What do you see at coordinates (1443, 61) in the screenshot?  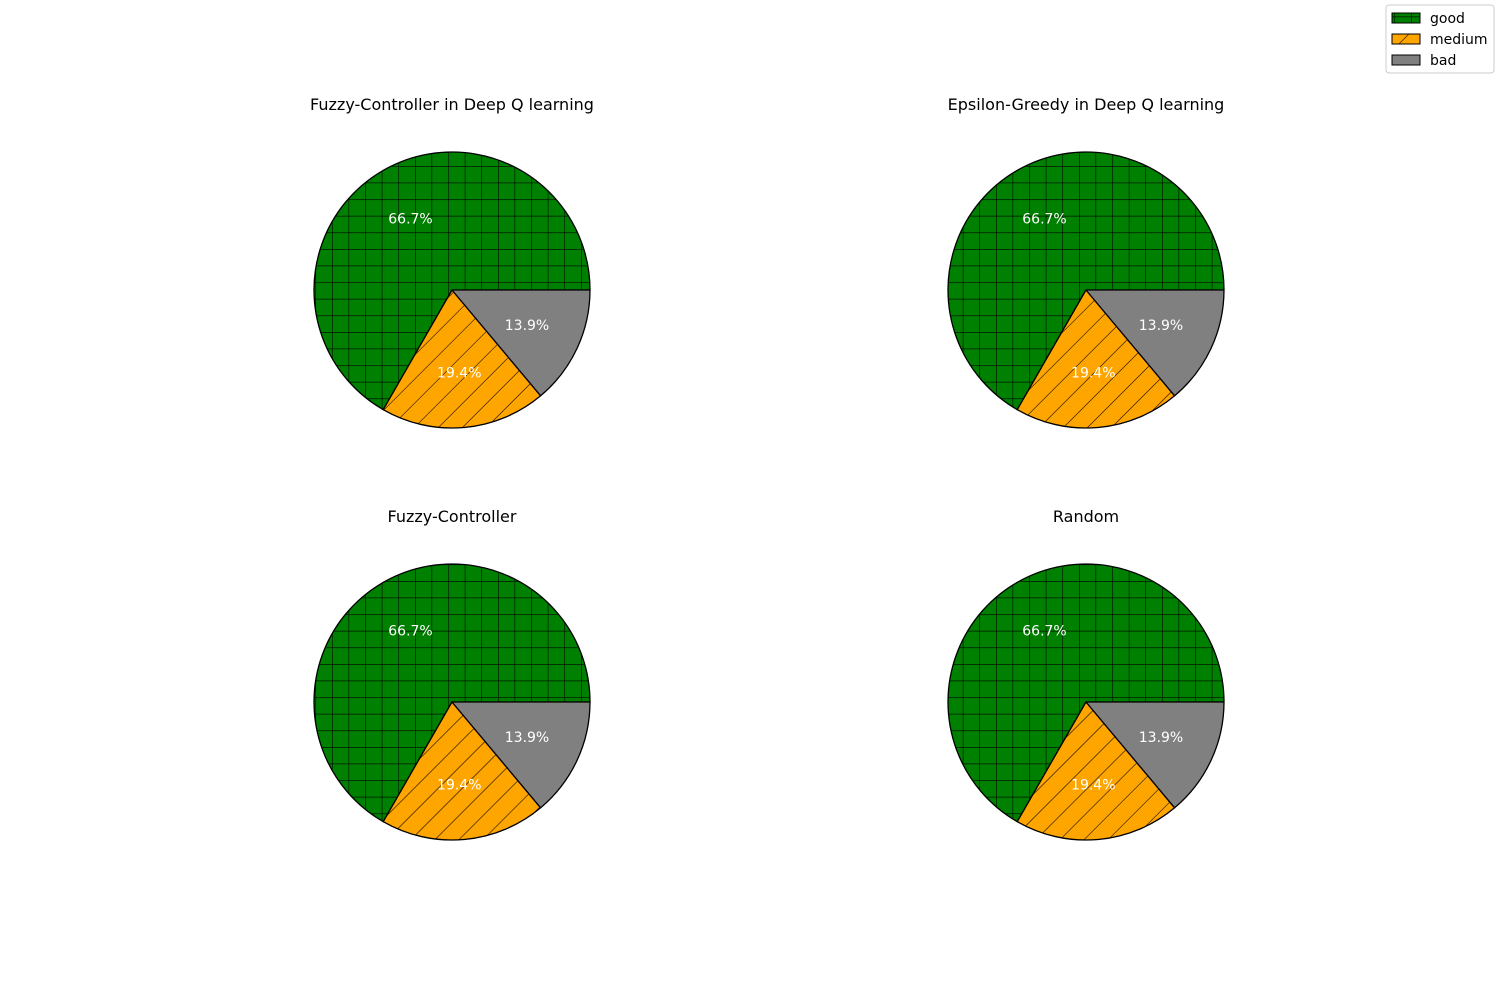 I see `legend-label: bad` at bounding box center [1443, 61].